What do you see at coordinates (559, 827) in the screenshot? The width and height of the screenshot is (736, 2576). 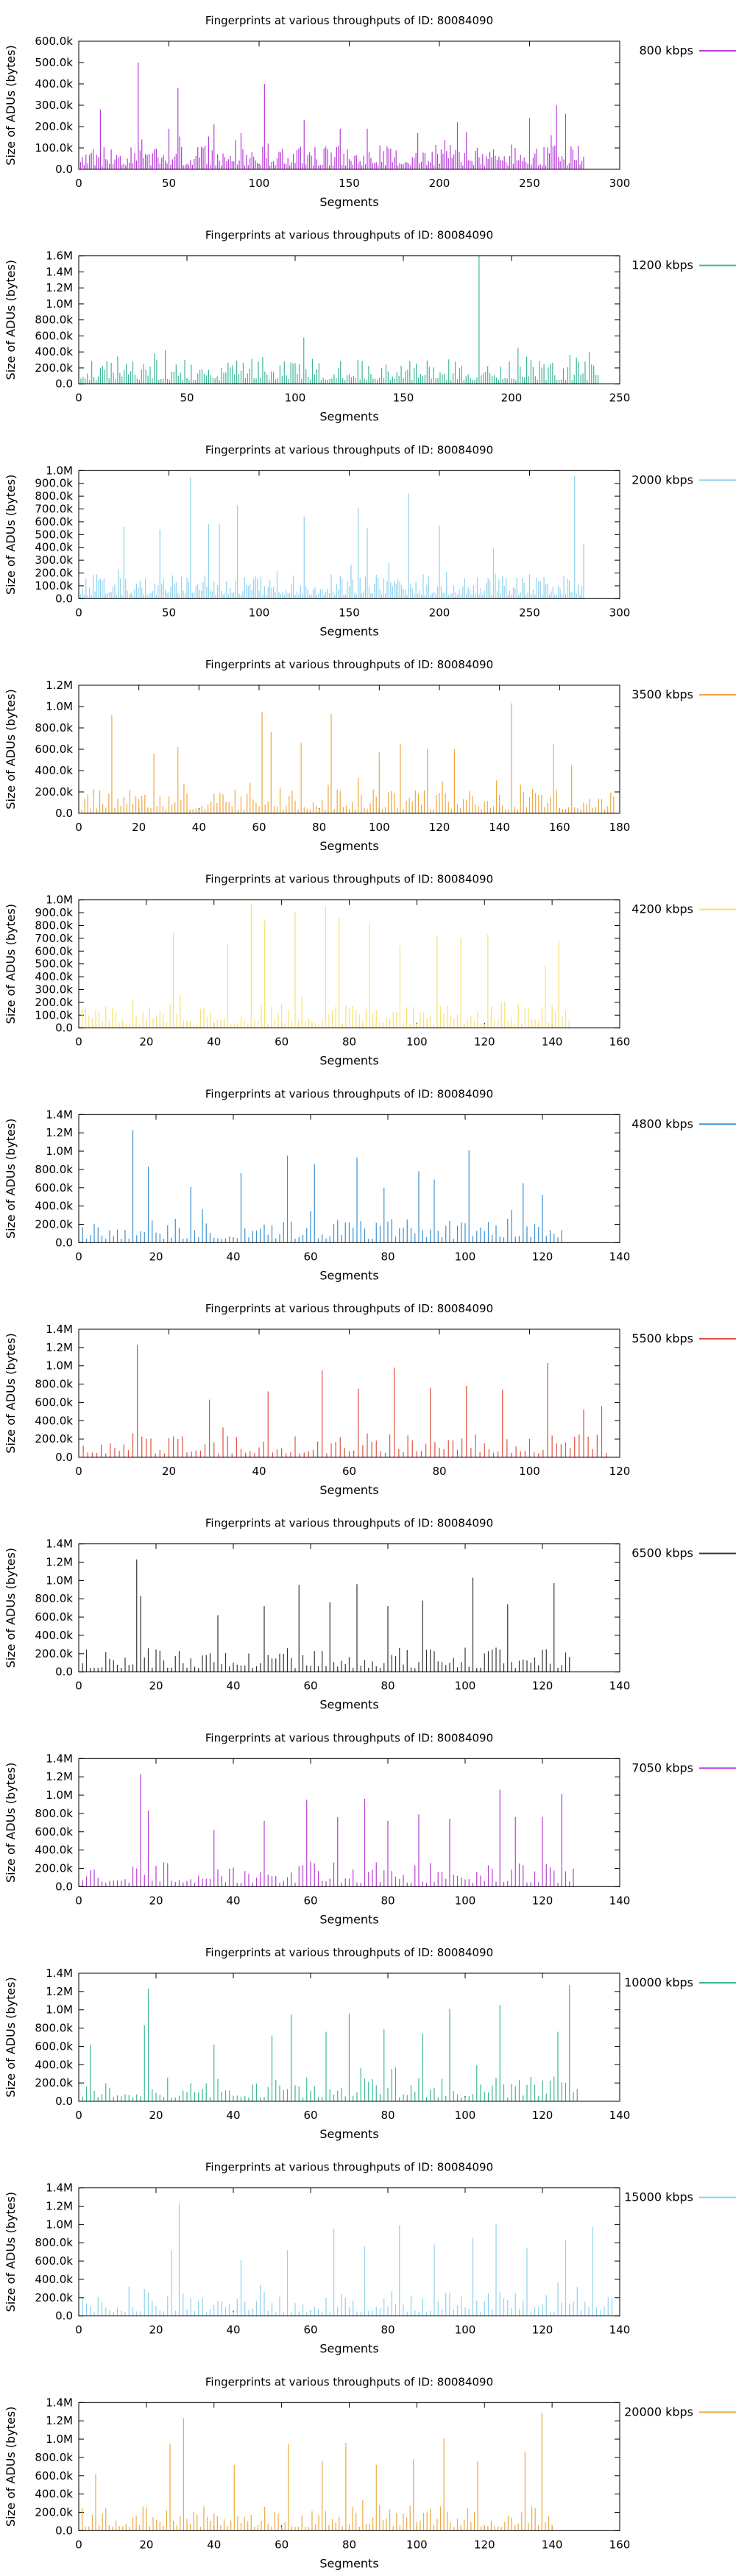 I see `x-tick-label: 160` at bounding box center [559, 827].